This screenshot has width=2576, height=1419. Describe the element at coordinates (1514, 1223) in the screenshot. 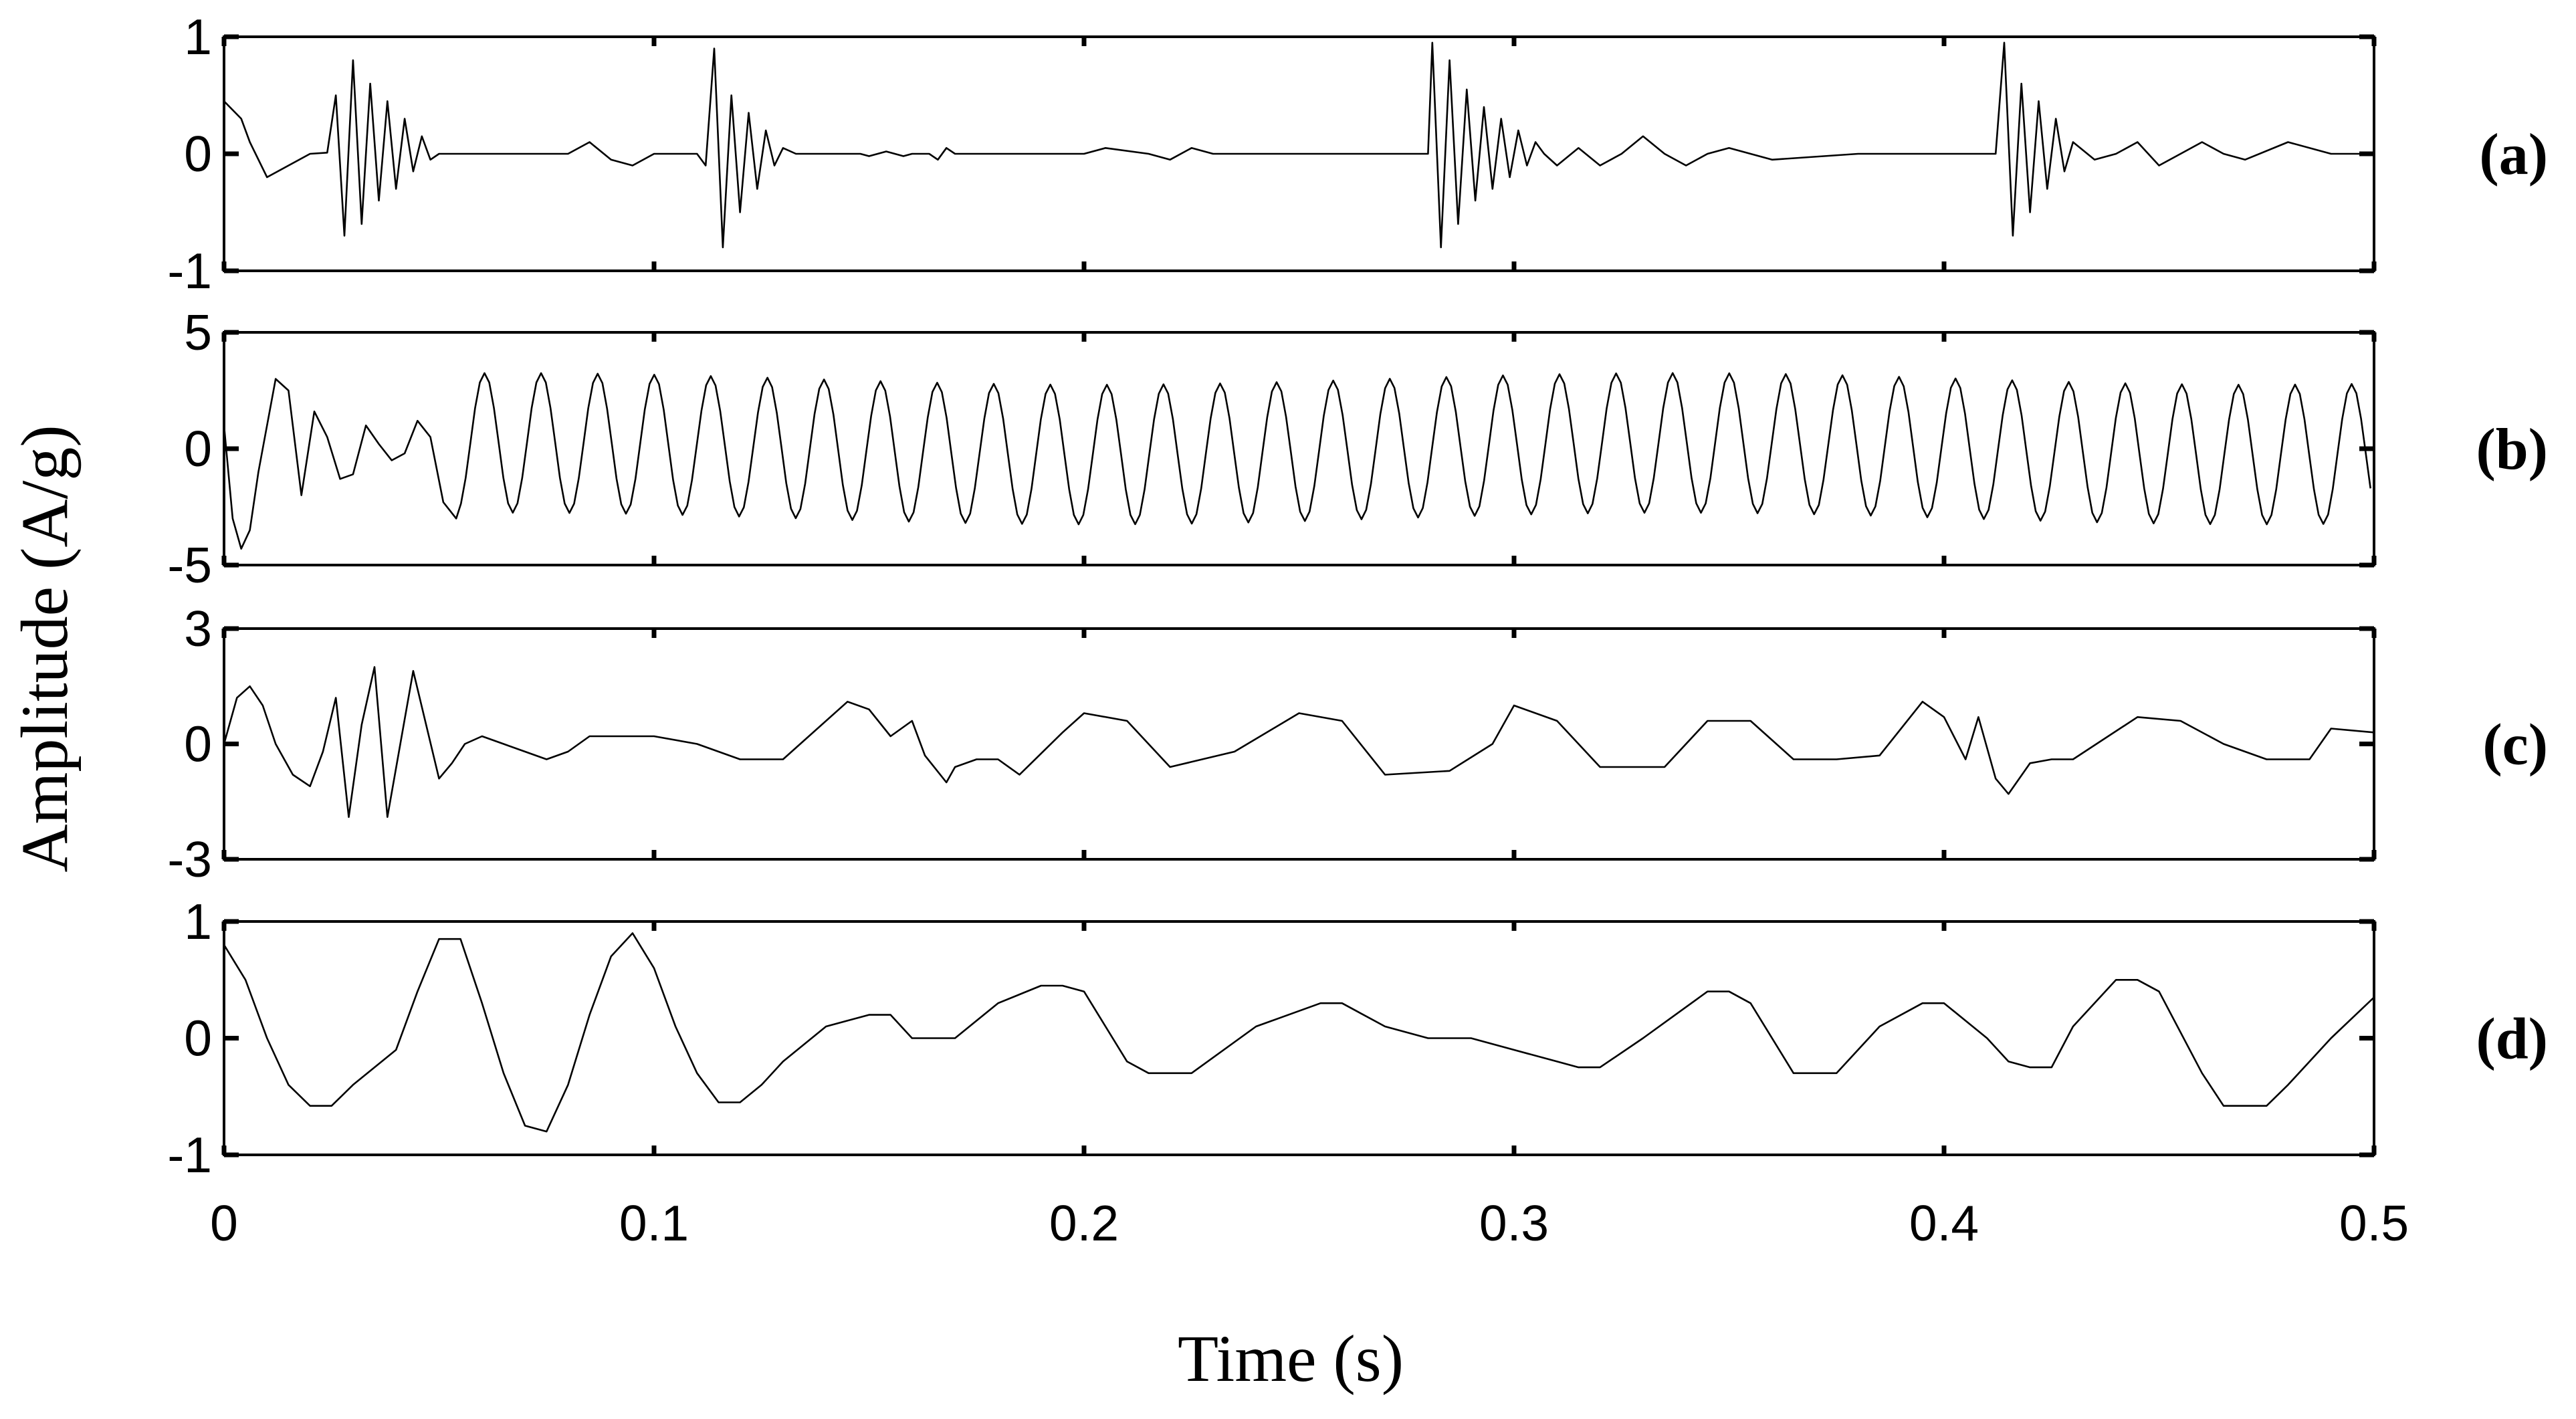

I see `x-tick-label: 0.3` at that location.